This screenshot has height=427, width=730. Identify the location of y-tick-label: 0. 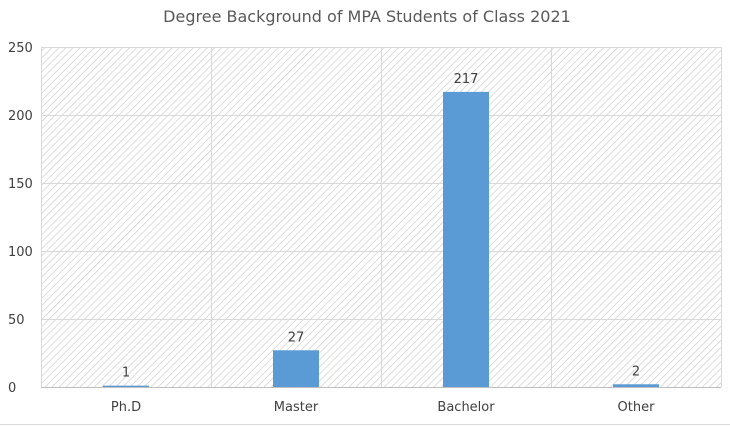
(12, 388).